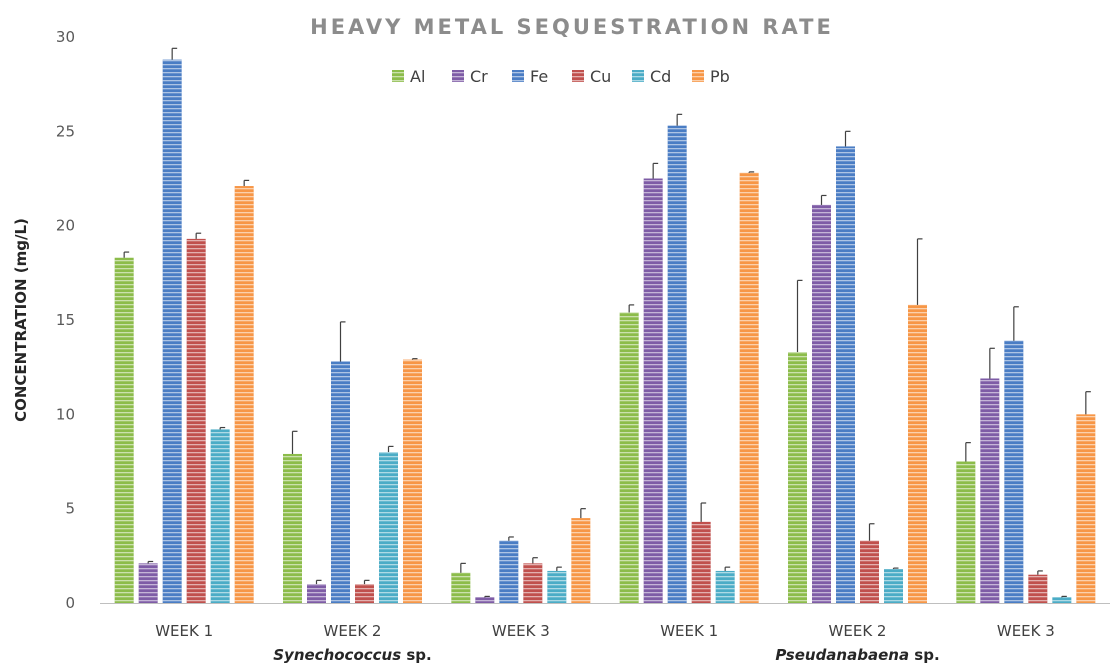  What do you see at coordinates (561, 76) in the screenshot?
I see `legend: Al Cr Fe Cu Cd Pb` at bounding box center [561, 76].